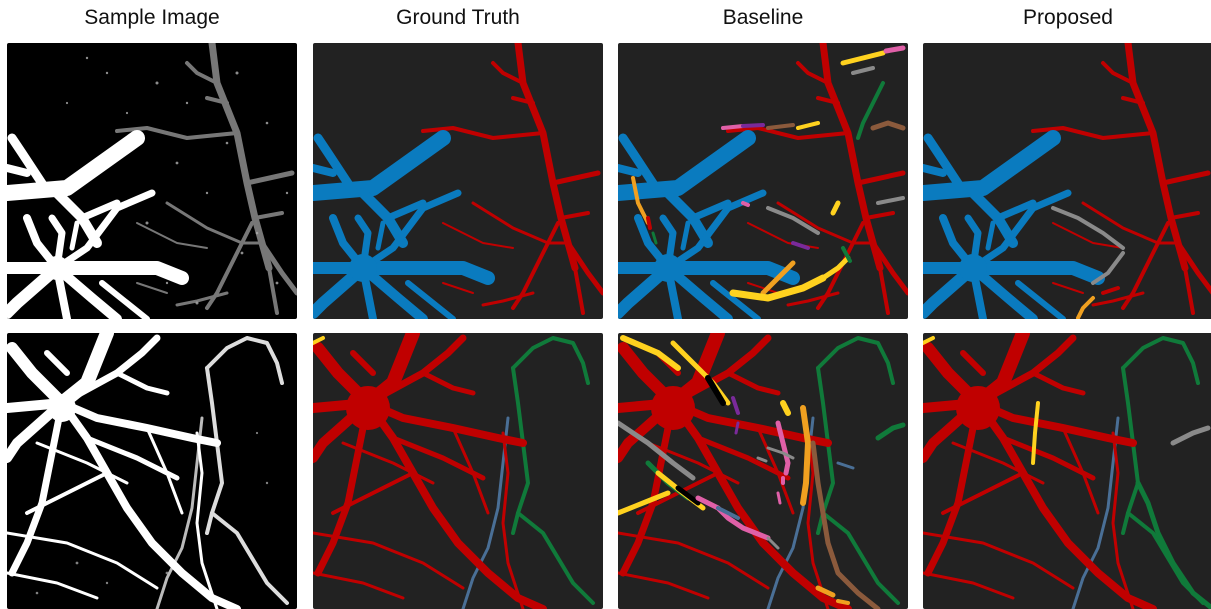 This screenshot has width=1211, height=609. What do you see at coordinates (458, 17) in the screenshot?
I see `column-title-ground-truth: Ground Truth` at bounding box center [458, 17].